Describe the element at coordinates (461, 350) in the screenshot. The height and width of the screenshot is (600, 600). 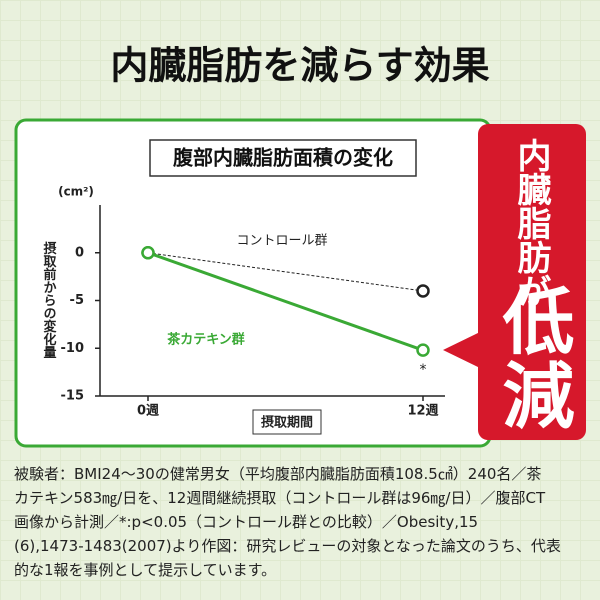
I see `callout-arrow` at that location.